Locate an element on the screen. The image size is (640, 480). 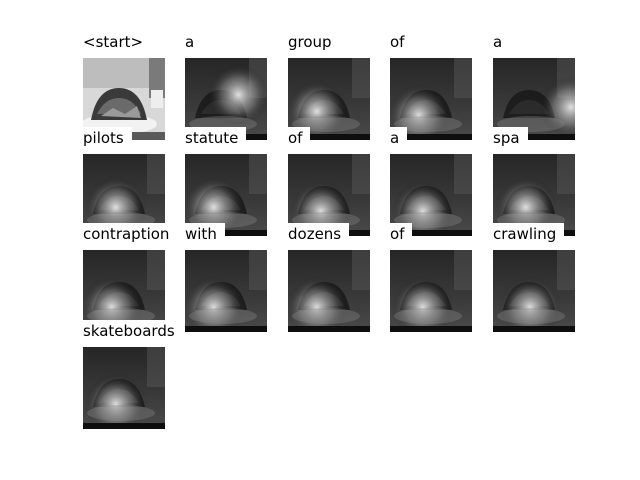
attention-panel: <start> is located at coordinates (124, 85).